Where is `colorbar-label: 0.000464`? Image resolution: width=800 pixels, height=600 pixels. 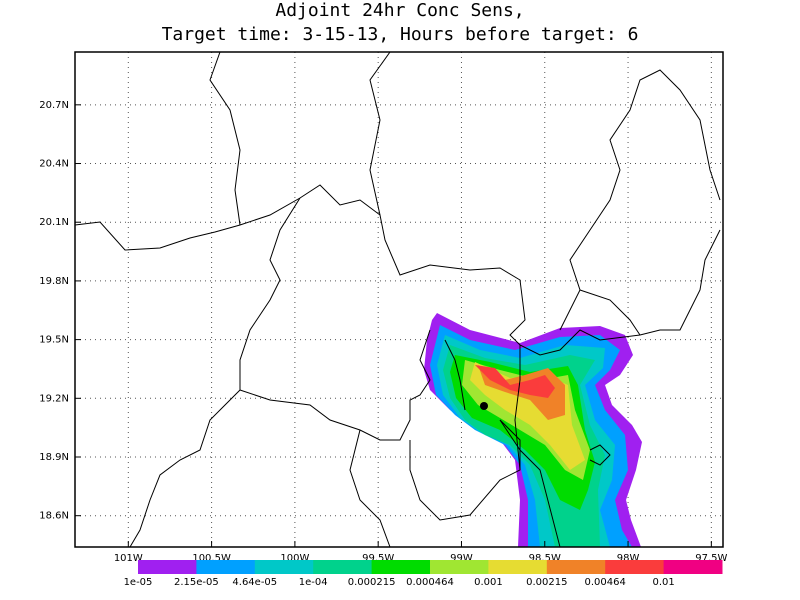
colorbar-label: 0.000464 is located at coordinates (430, 582).